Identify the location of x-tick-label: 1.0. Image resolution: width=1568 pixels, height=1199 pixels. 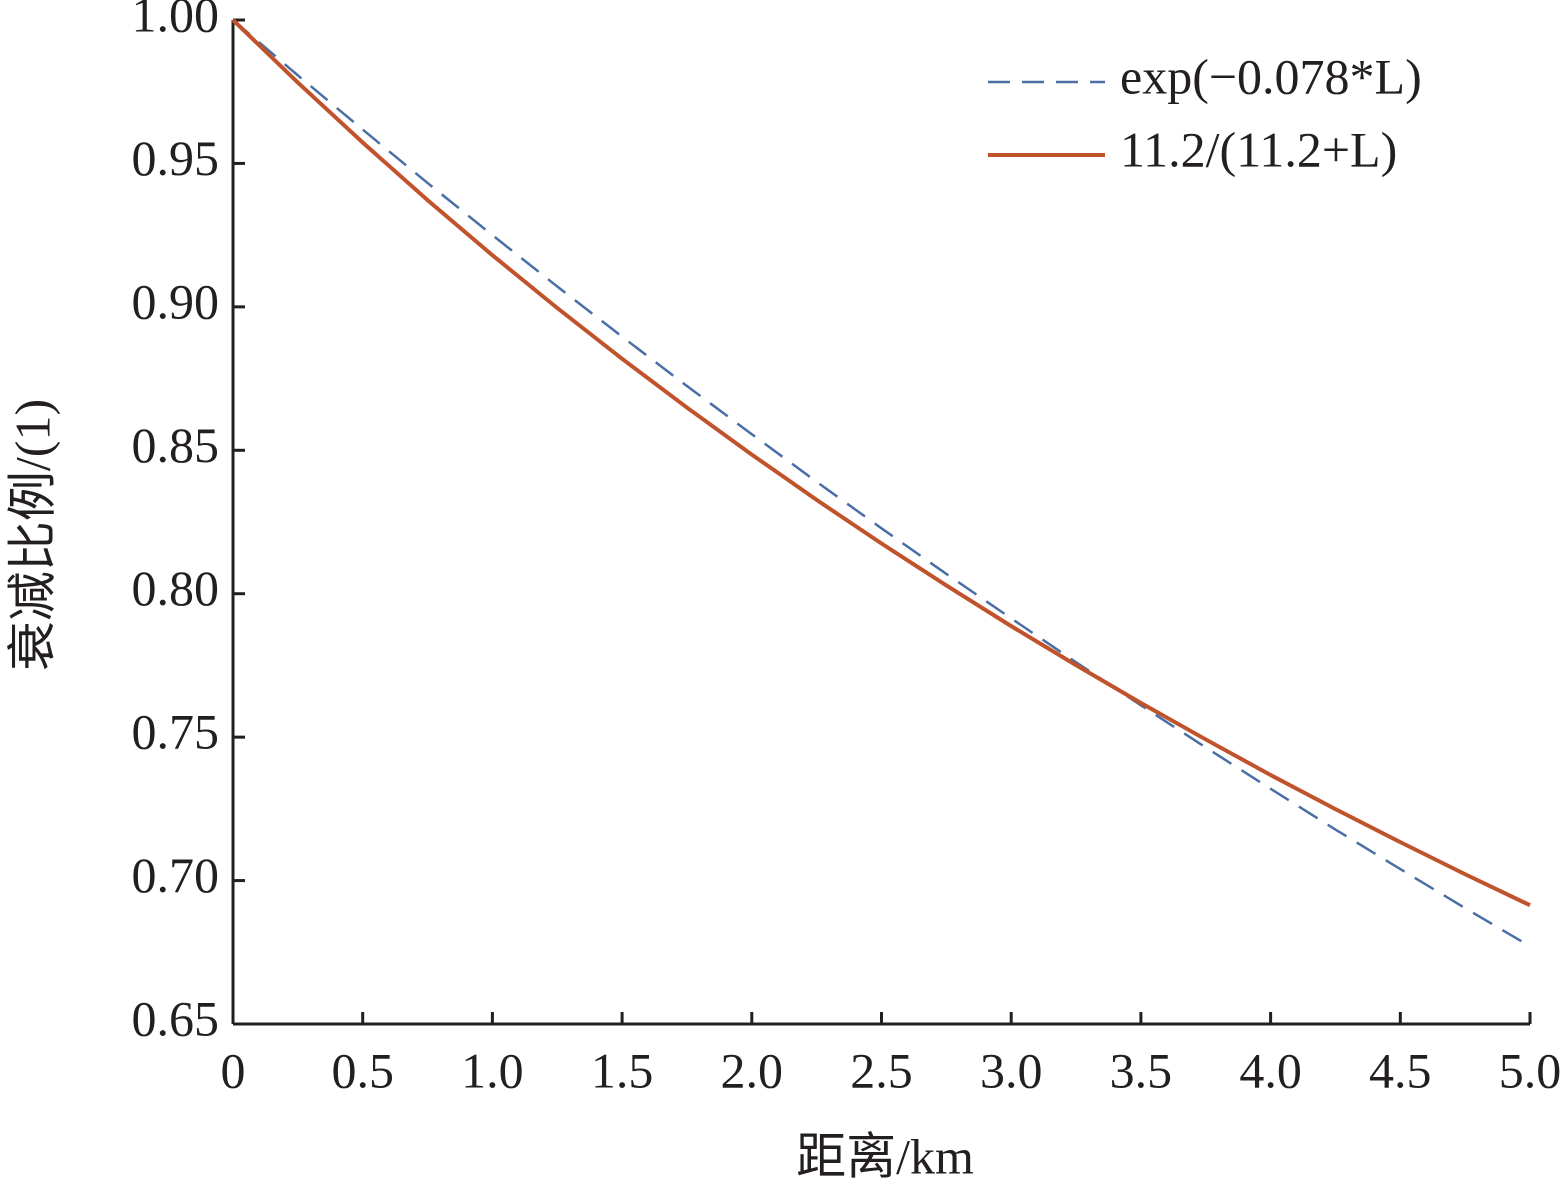
(492, 1070).